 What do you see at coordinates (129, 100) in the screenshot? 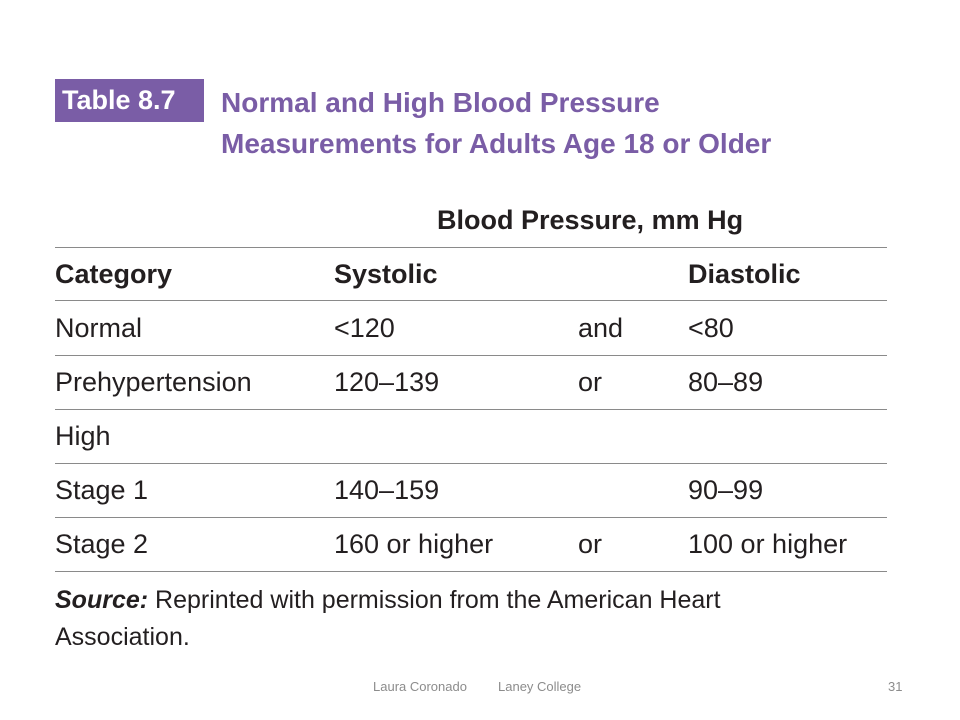
I see `table-label: Table 8.7` at bounding box center [129, 100].